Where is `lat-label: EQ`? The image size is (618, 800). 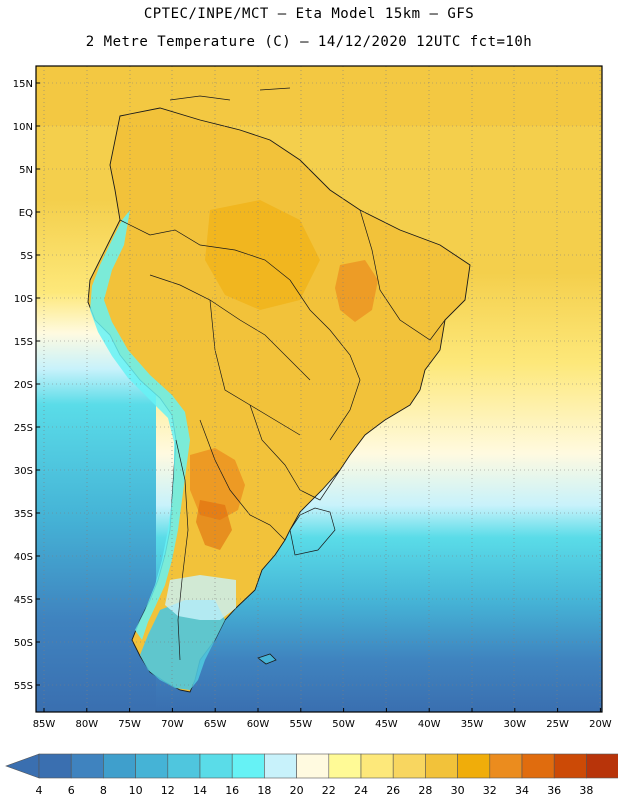
lat-label: EQ is located at coordinates (26, 213).